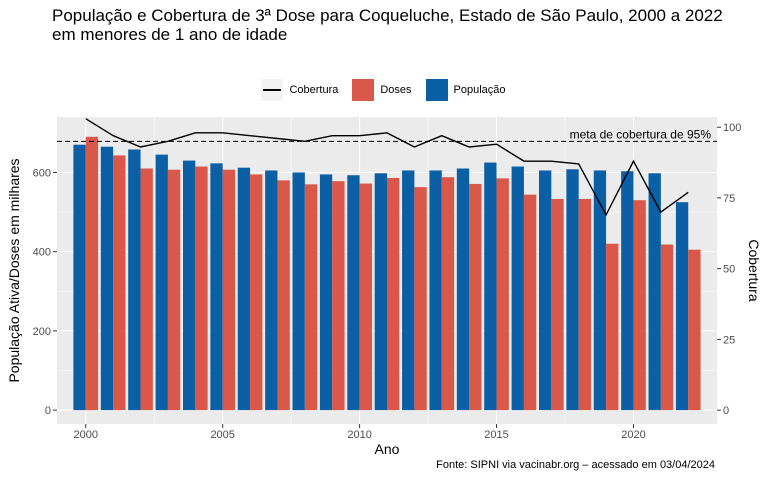 This screenshot has height=480, width=767. Describe the element at coordinates (530, 302) in the screenshot. I see `bar-doses-2016` at that location.